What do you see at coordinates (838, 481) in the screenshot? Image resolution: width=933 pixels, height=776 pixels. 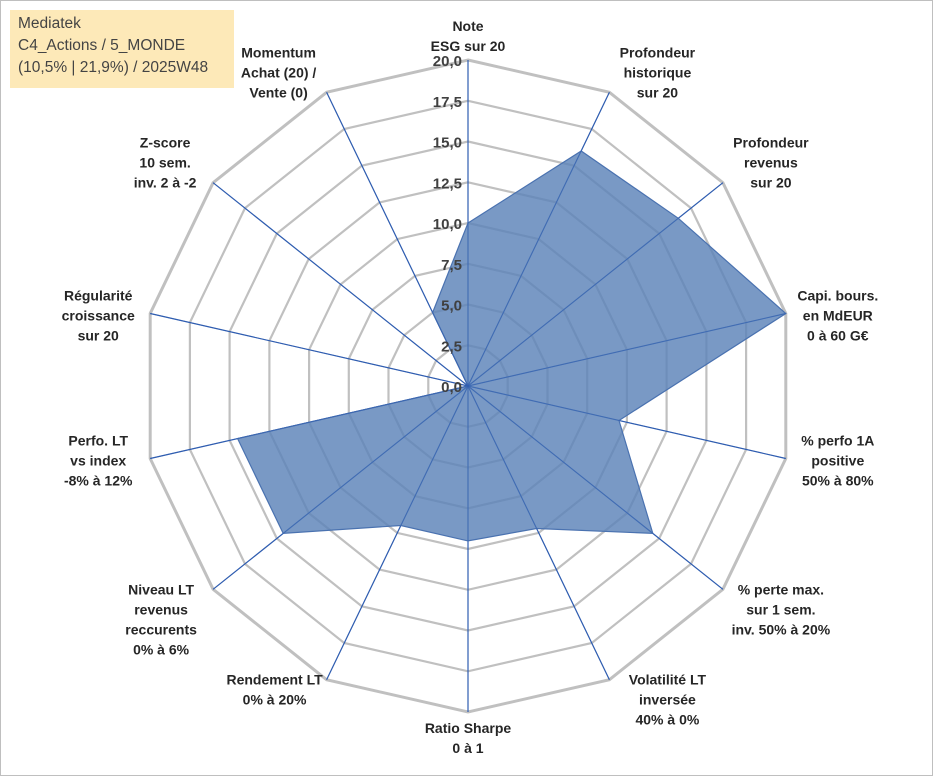 I see `axis-label-line: 50% à 80%` at bounding box center [838, 481].